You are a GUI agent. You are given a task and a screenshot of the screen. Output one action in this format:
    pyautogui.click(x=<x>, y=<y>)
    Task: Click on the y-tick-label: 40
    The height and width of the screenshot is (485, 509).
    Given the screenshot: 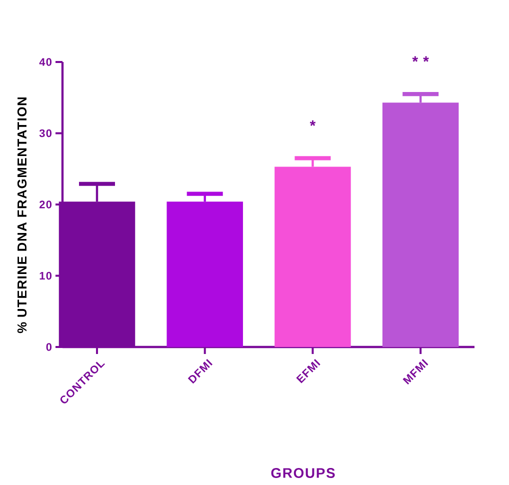 What is the action you would take?
    pyautogui.click(x=45, y=62)
    